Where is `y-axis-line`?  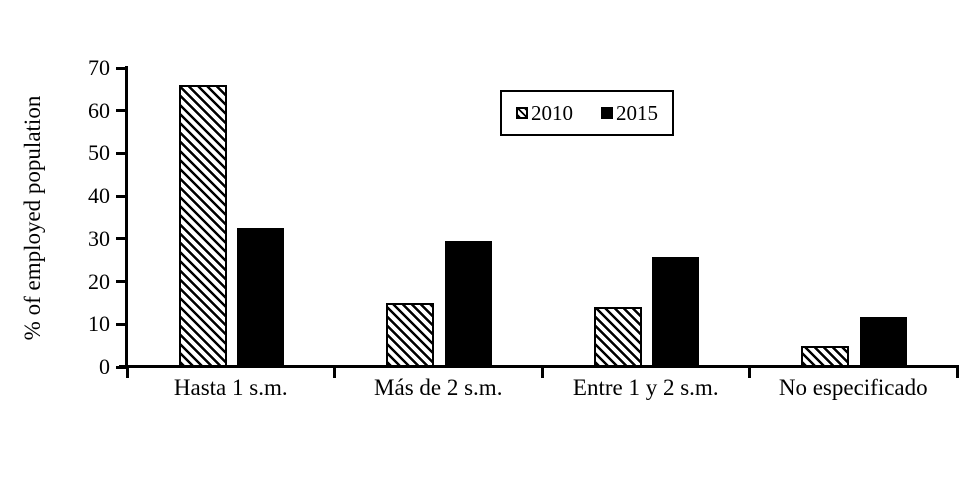 y-axis-line is located at coordinates (126, 217).